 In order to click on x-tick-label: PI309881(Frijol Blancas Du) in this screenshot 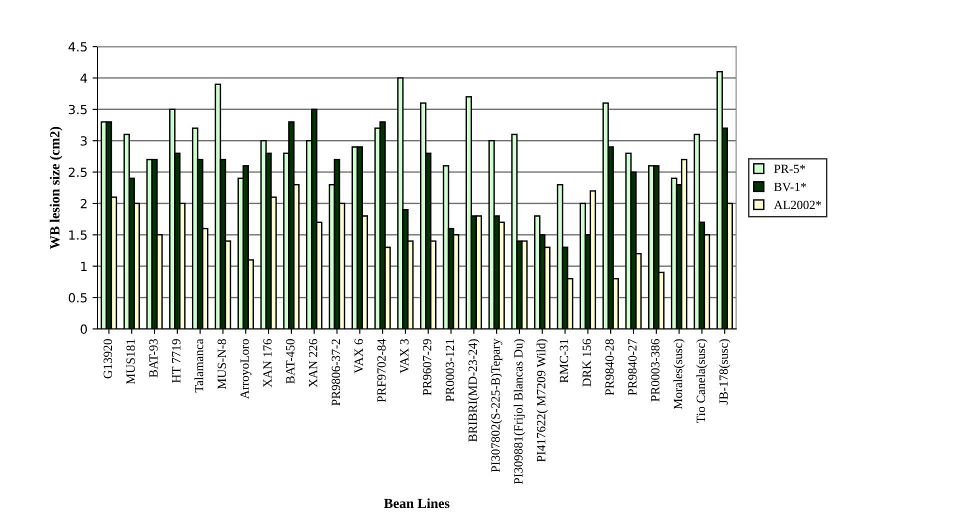, I will do `click(520, 411)`.